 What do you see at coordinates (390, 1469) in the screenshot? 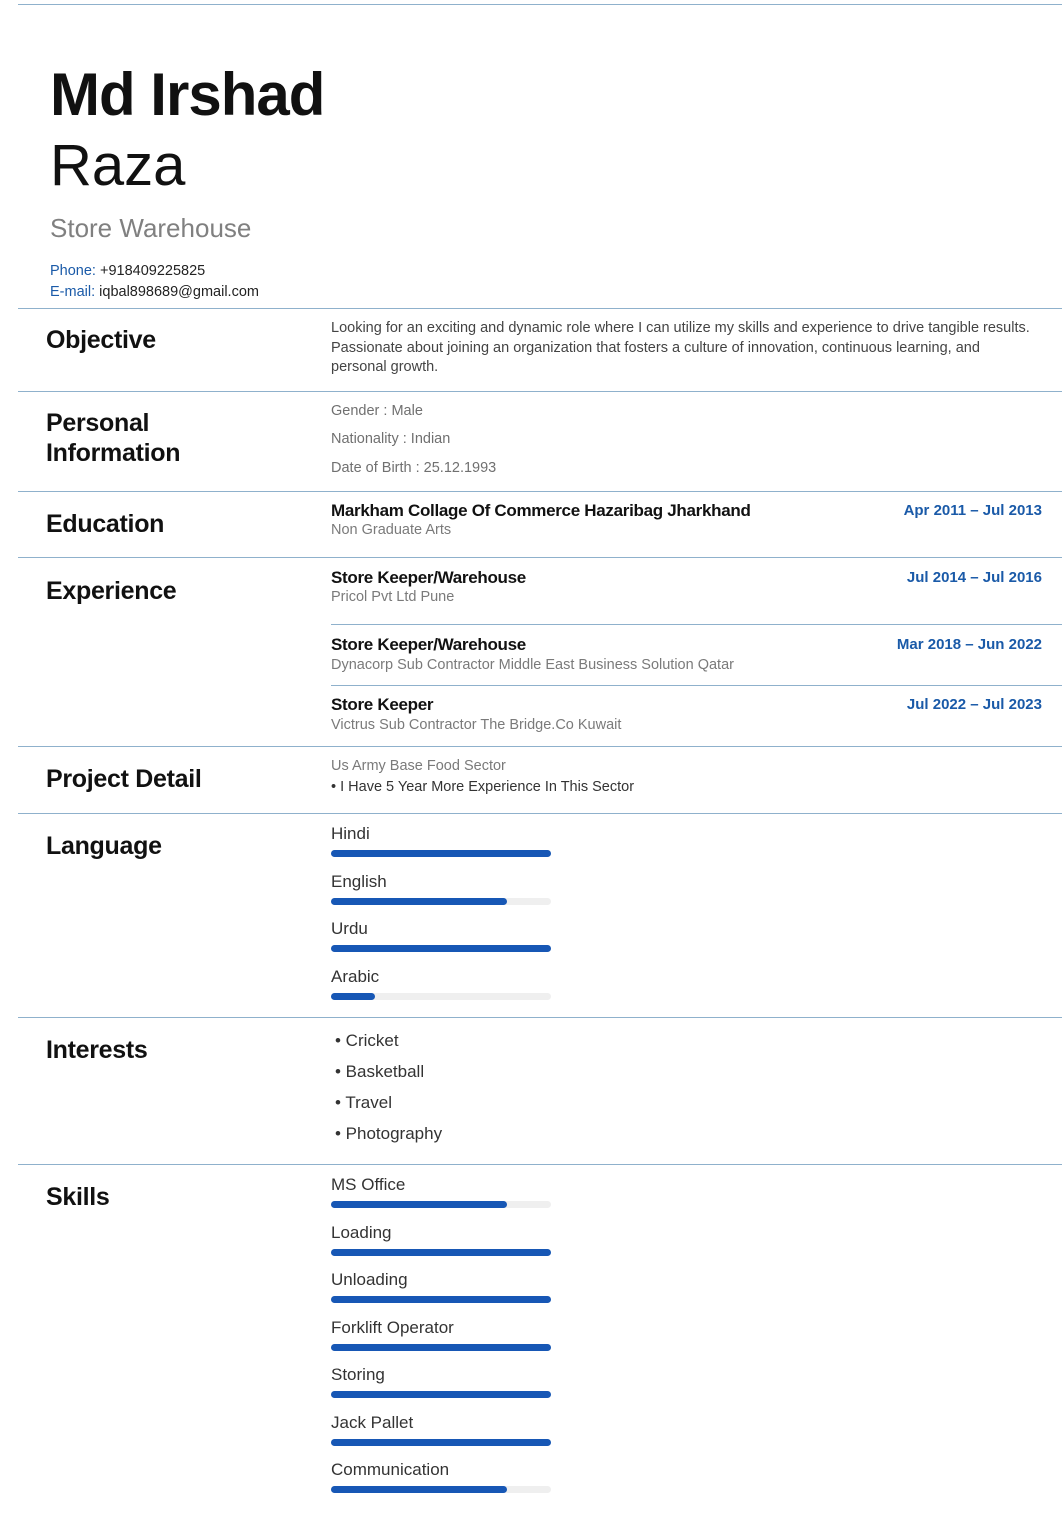
I see `skill-name: Communication` at bounding box center [390, 1469].